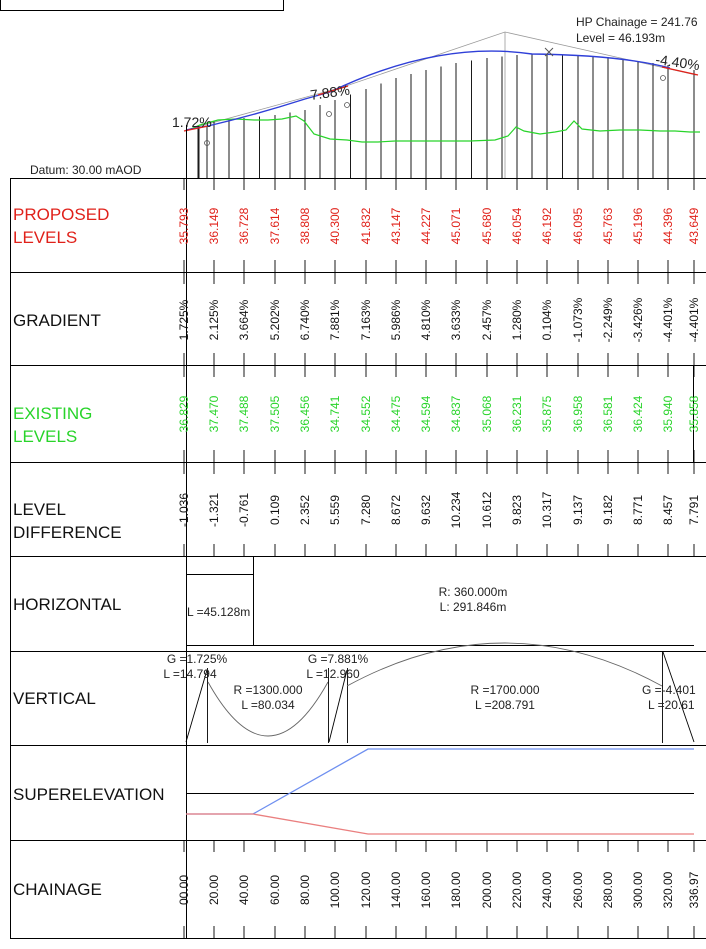 Image resolution: width=706 pixels, height=949 pixels. Describe the element at coordinates (608, 413) in the screenshot. I see `existing-level-value: 36.581` at that location.